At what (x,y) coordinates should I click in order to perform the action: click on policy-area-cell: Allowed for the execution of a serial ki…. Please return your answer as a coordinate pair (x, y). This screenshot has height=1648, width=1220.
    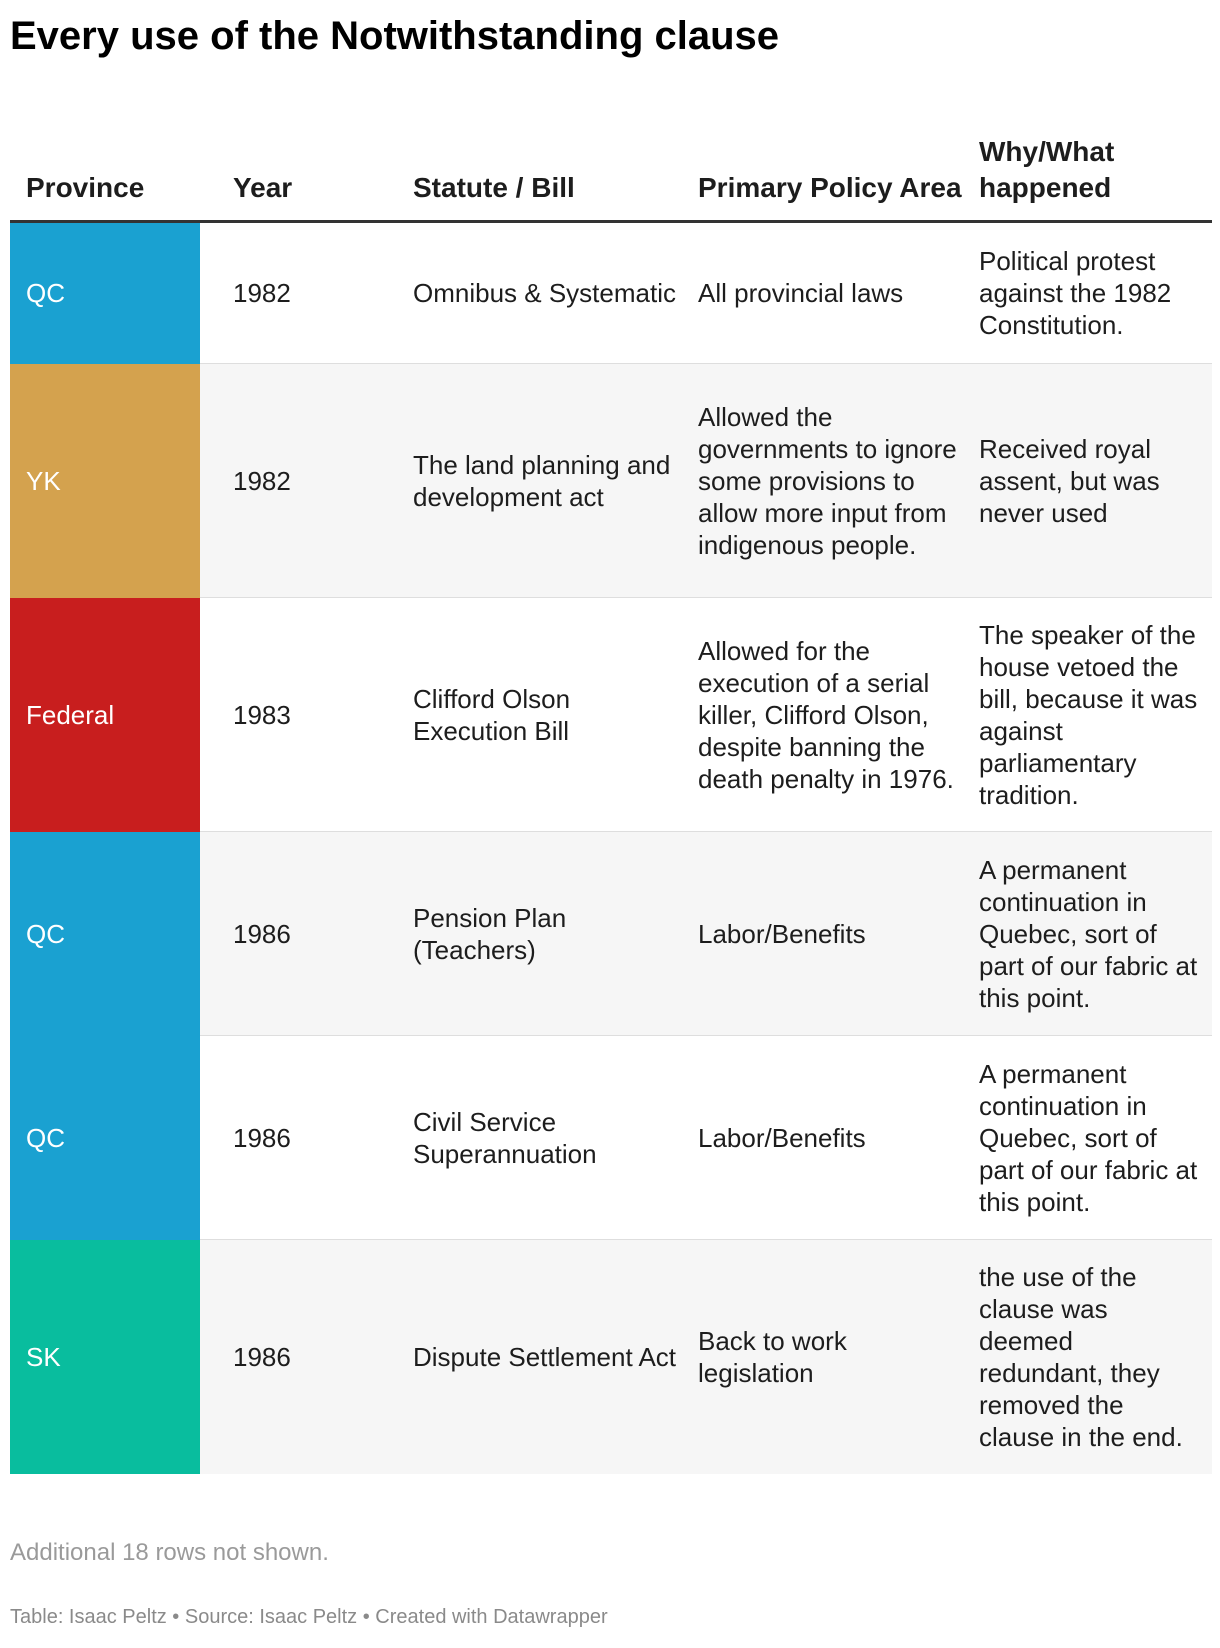
    Looking at the image, I should click on (827, 714).